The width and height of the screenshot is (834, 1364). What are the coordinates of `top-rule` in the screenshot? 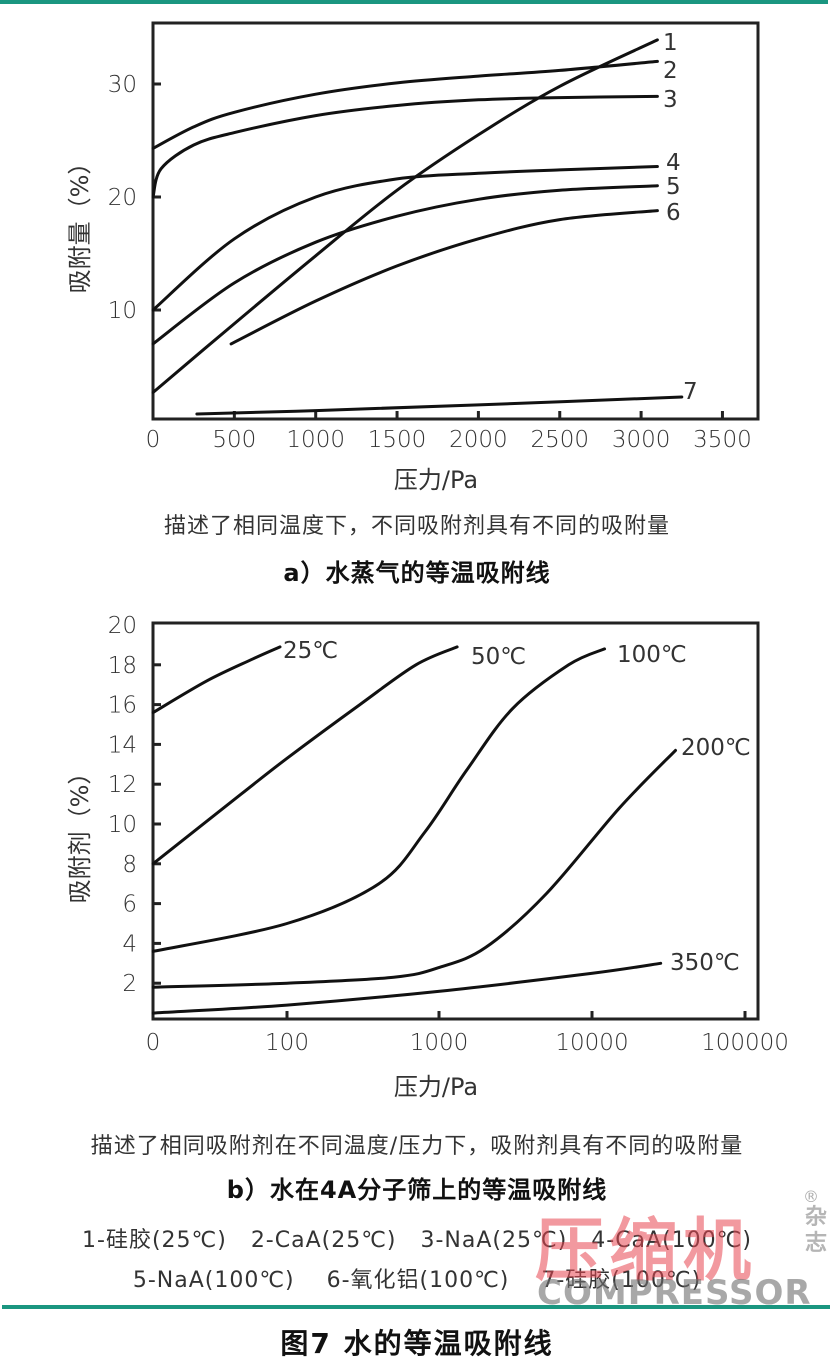 It's located at (414, 2).